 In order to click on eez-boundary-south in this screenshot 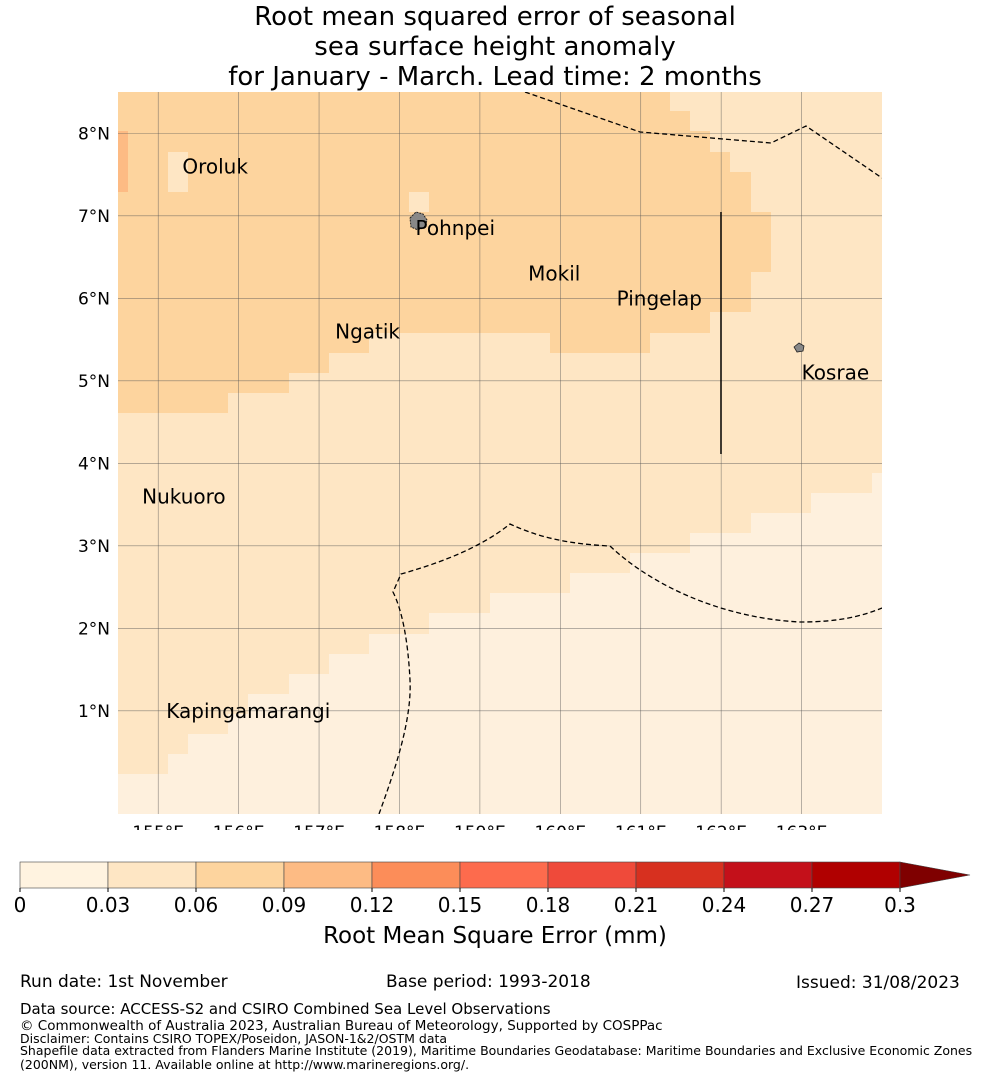, I will do `click(630, 668)`.